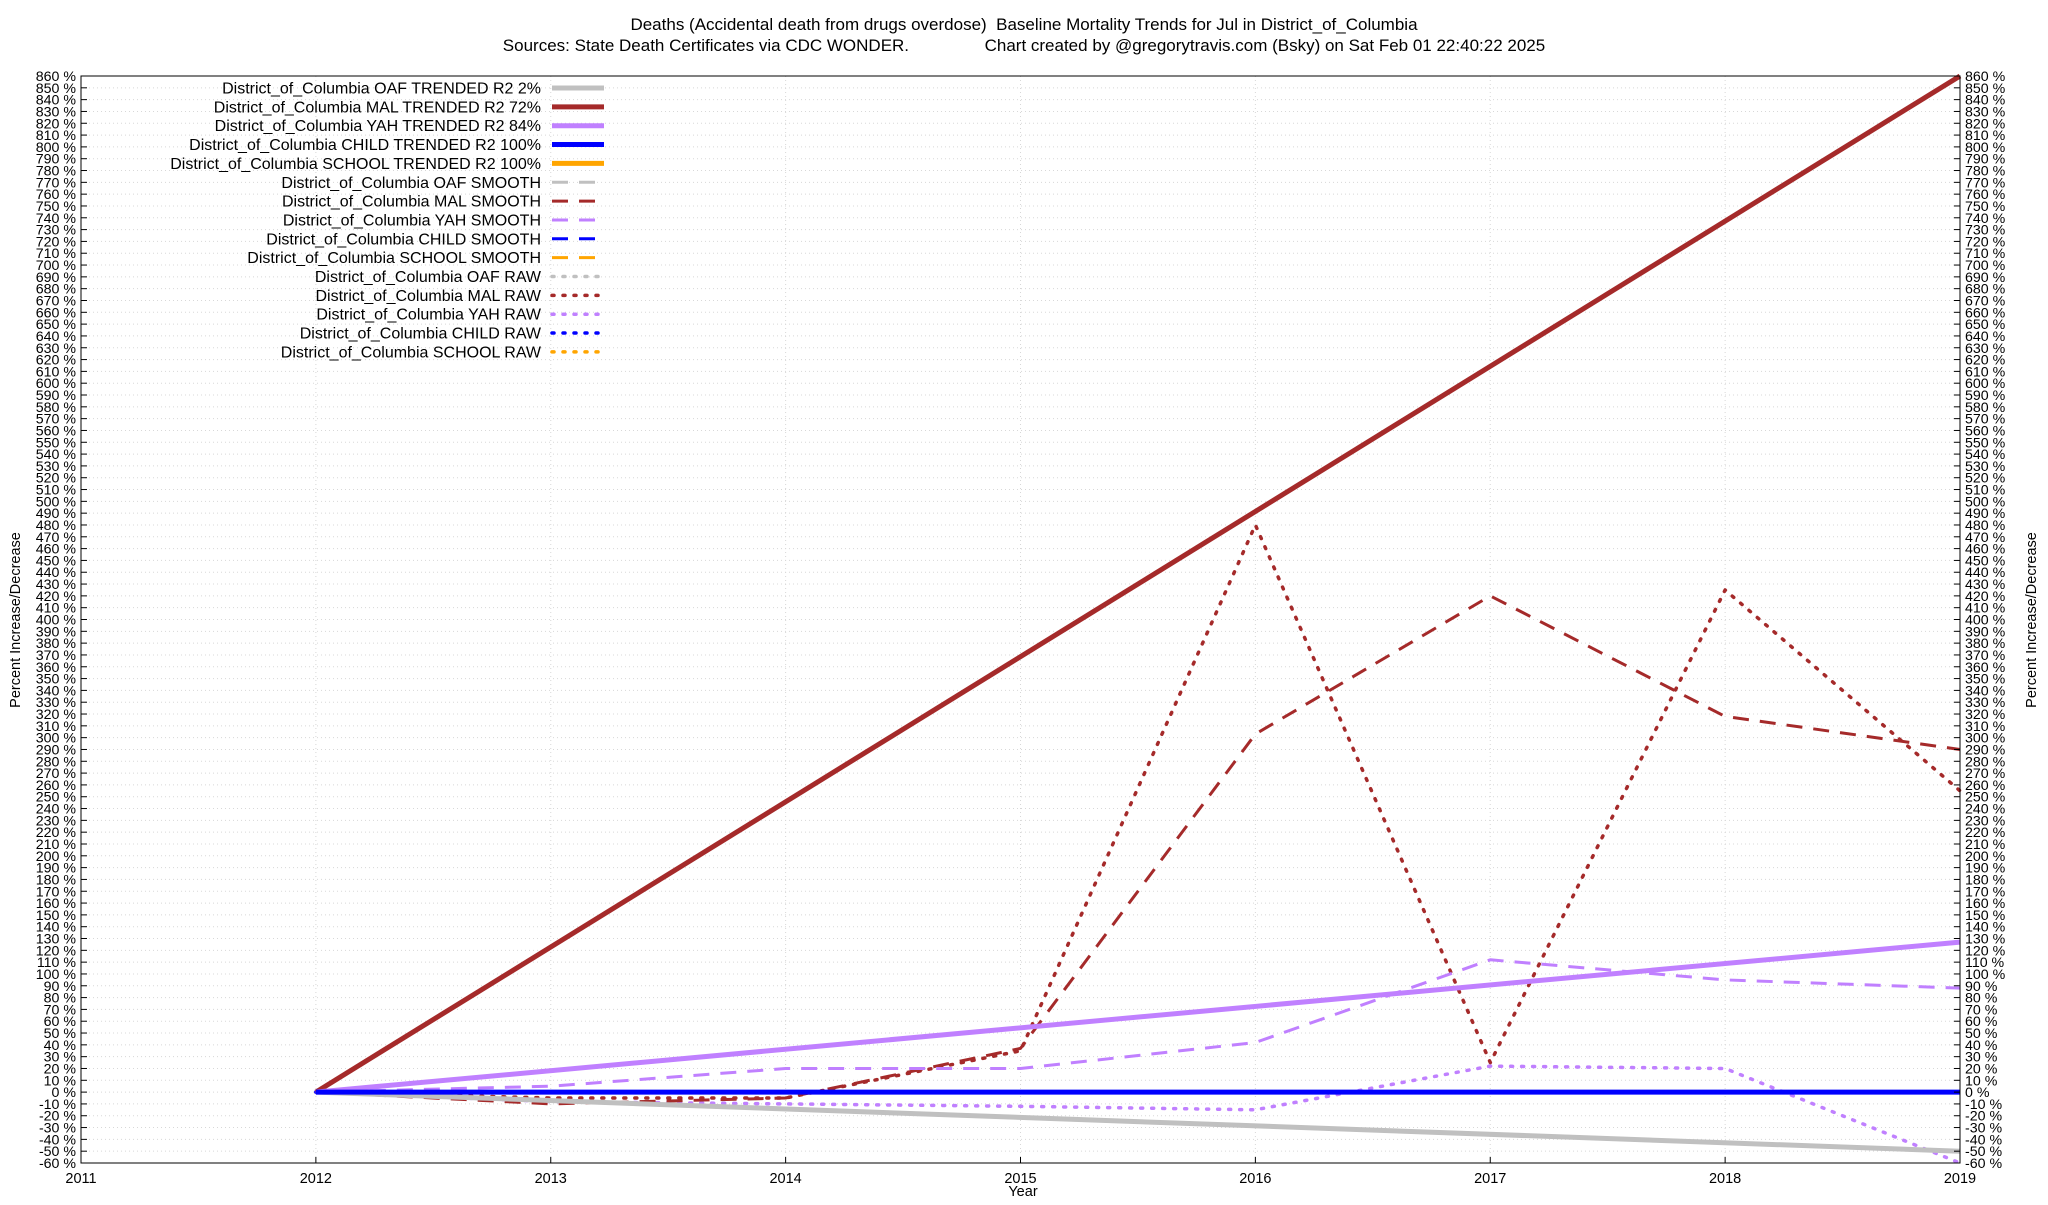 This screenshot has width=2048, height=1205. I want to click on y2-tick-label: 140 %, so click(1985, 928).